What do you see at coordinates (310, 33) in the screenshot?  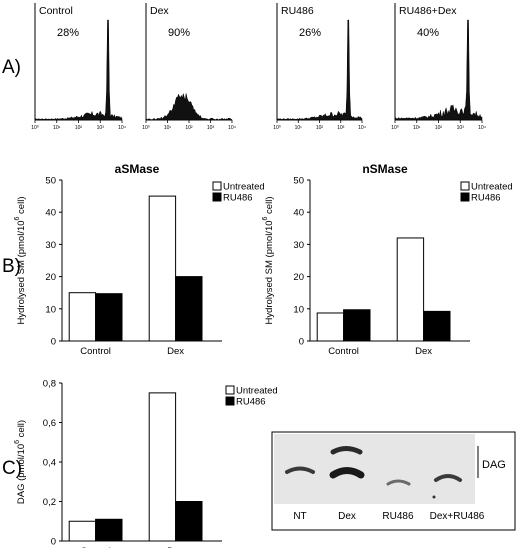 I see `histogram-percent: 26%` at bounding box center [310, 33].